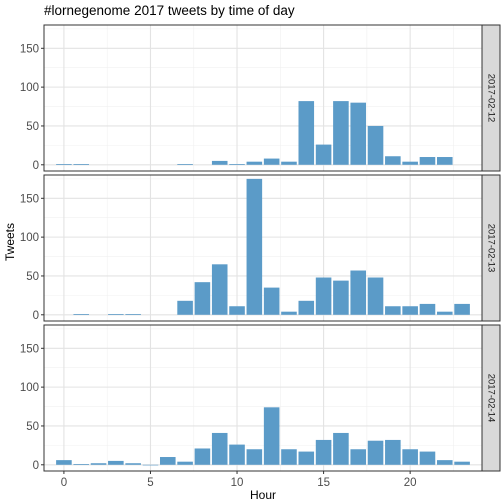 The image size is (504, 504). I want to click on facet-strip-label: 2017-02-14, so click(491, 398).